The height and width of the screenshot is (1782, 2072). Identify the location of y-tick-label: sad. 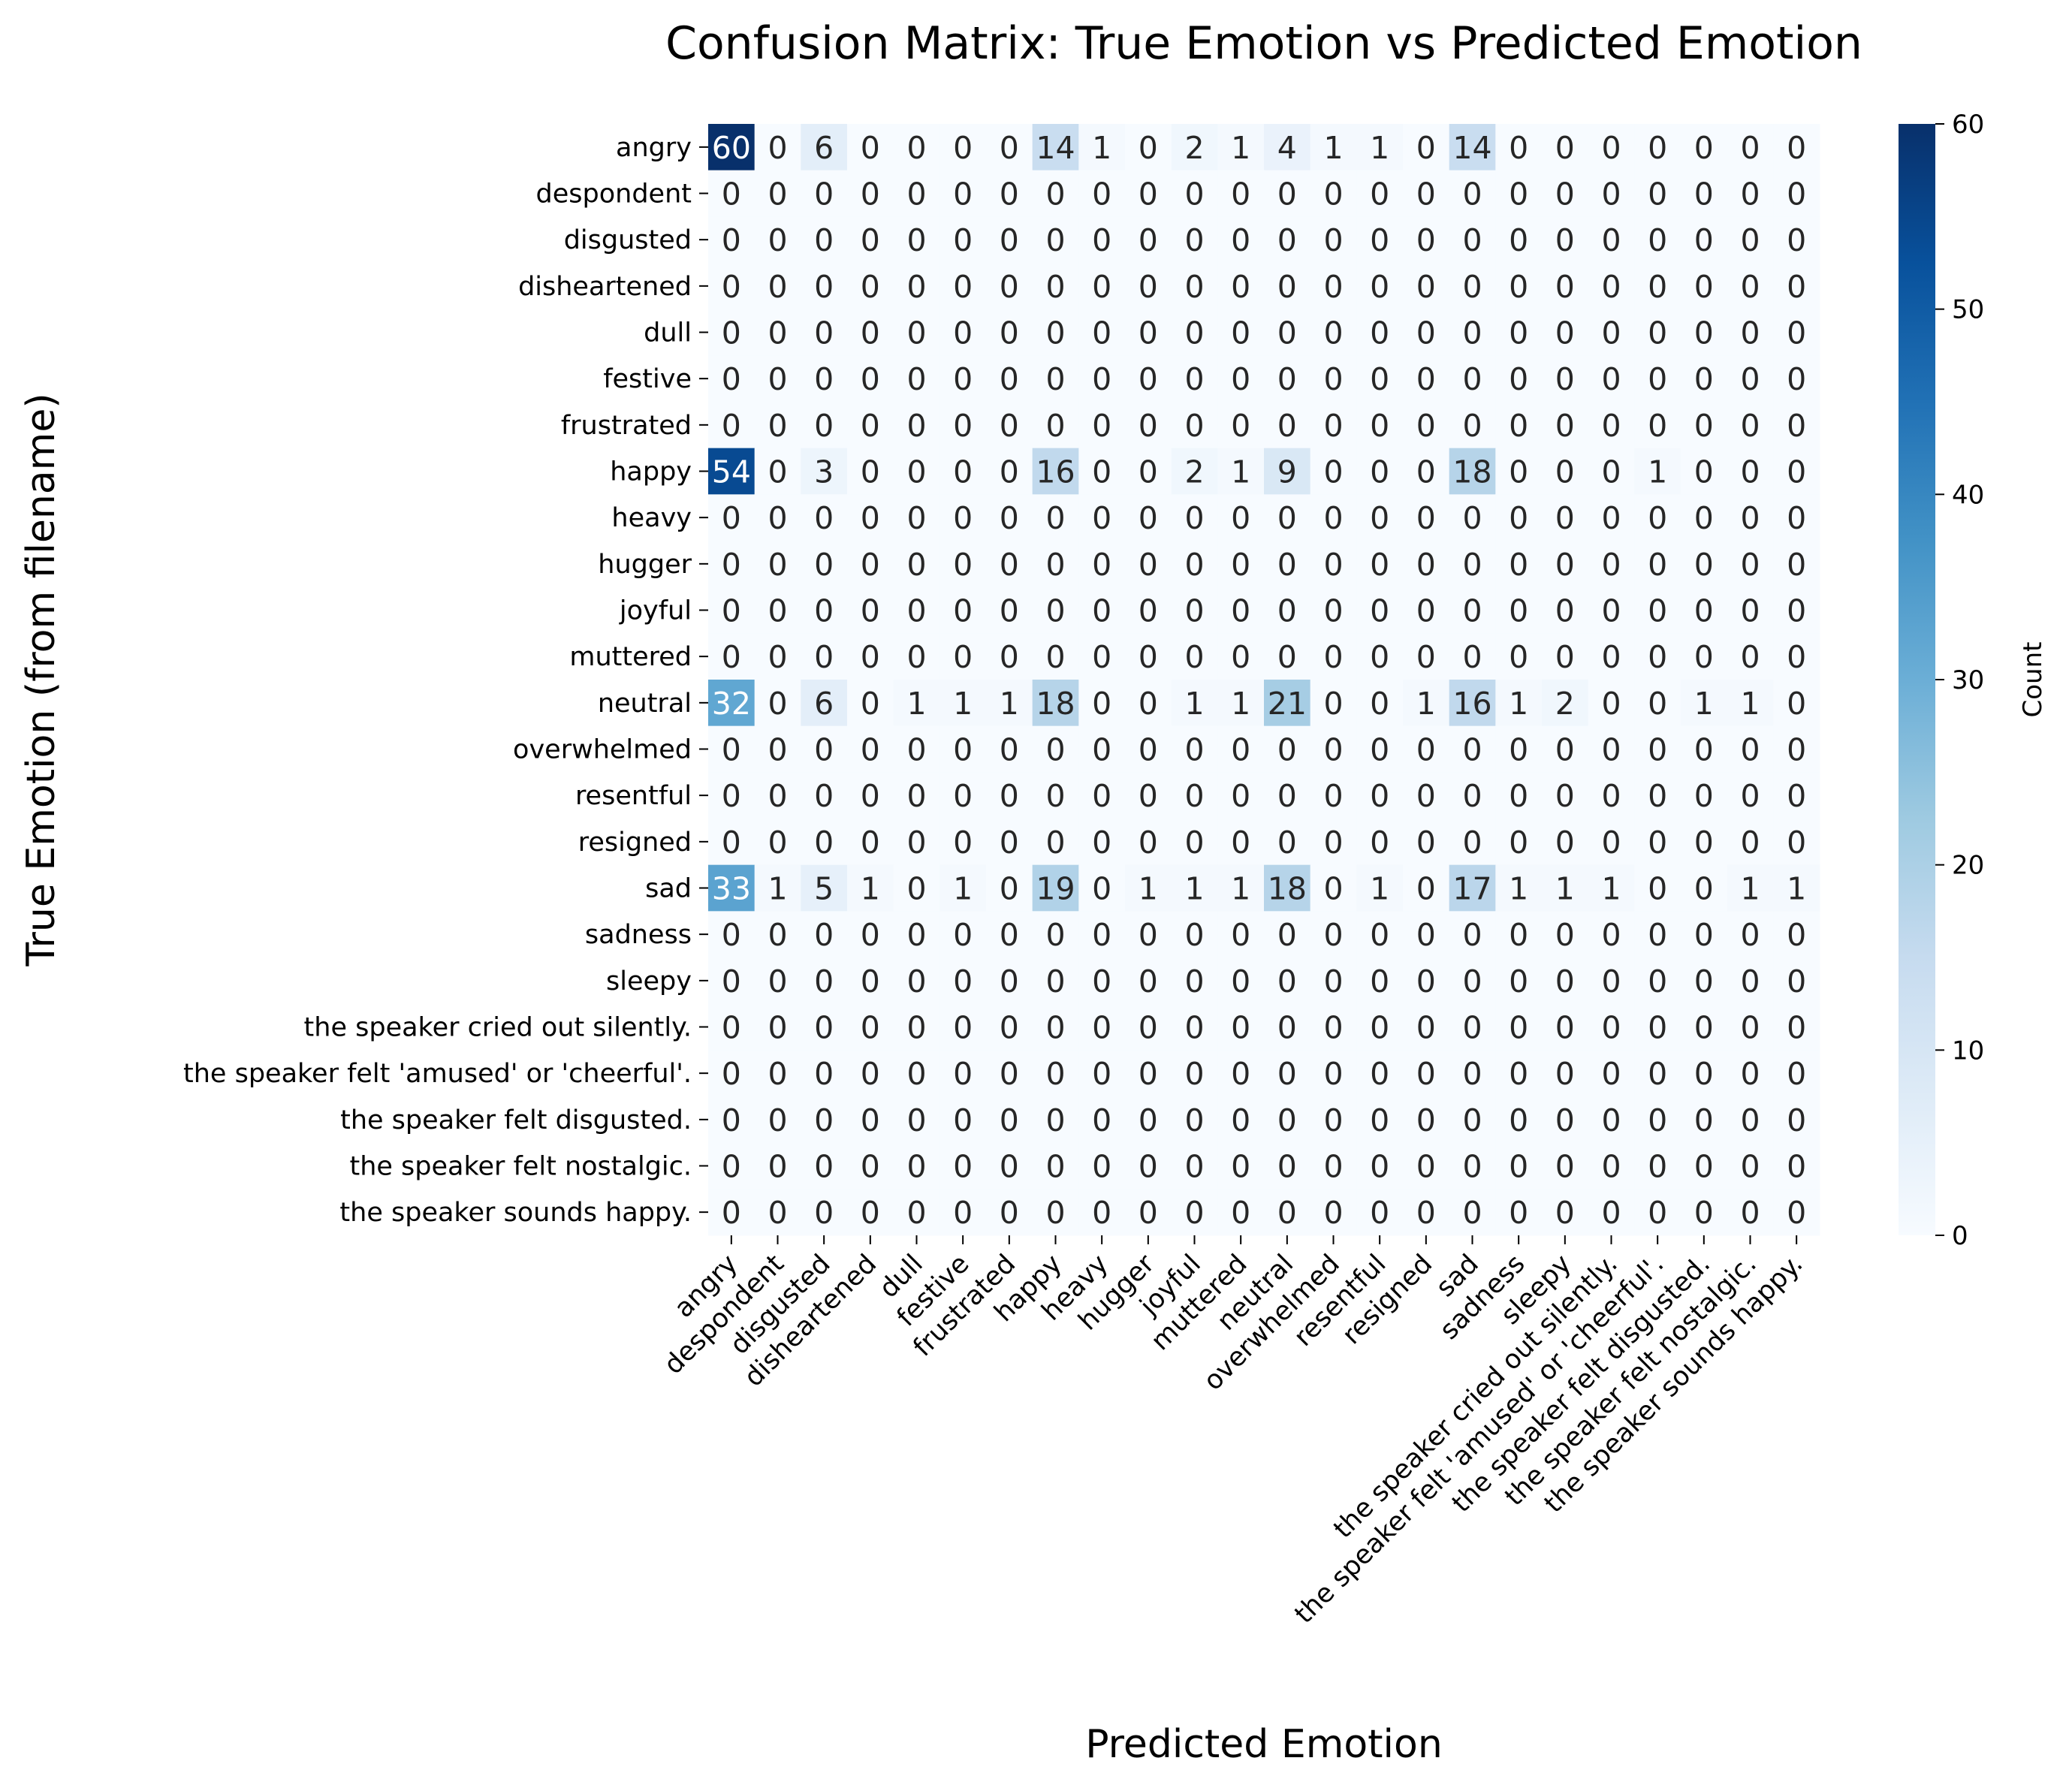
(668, 889).